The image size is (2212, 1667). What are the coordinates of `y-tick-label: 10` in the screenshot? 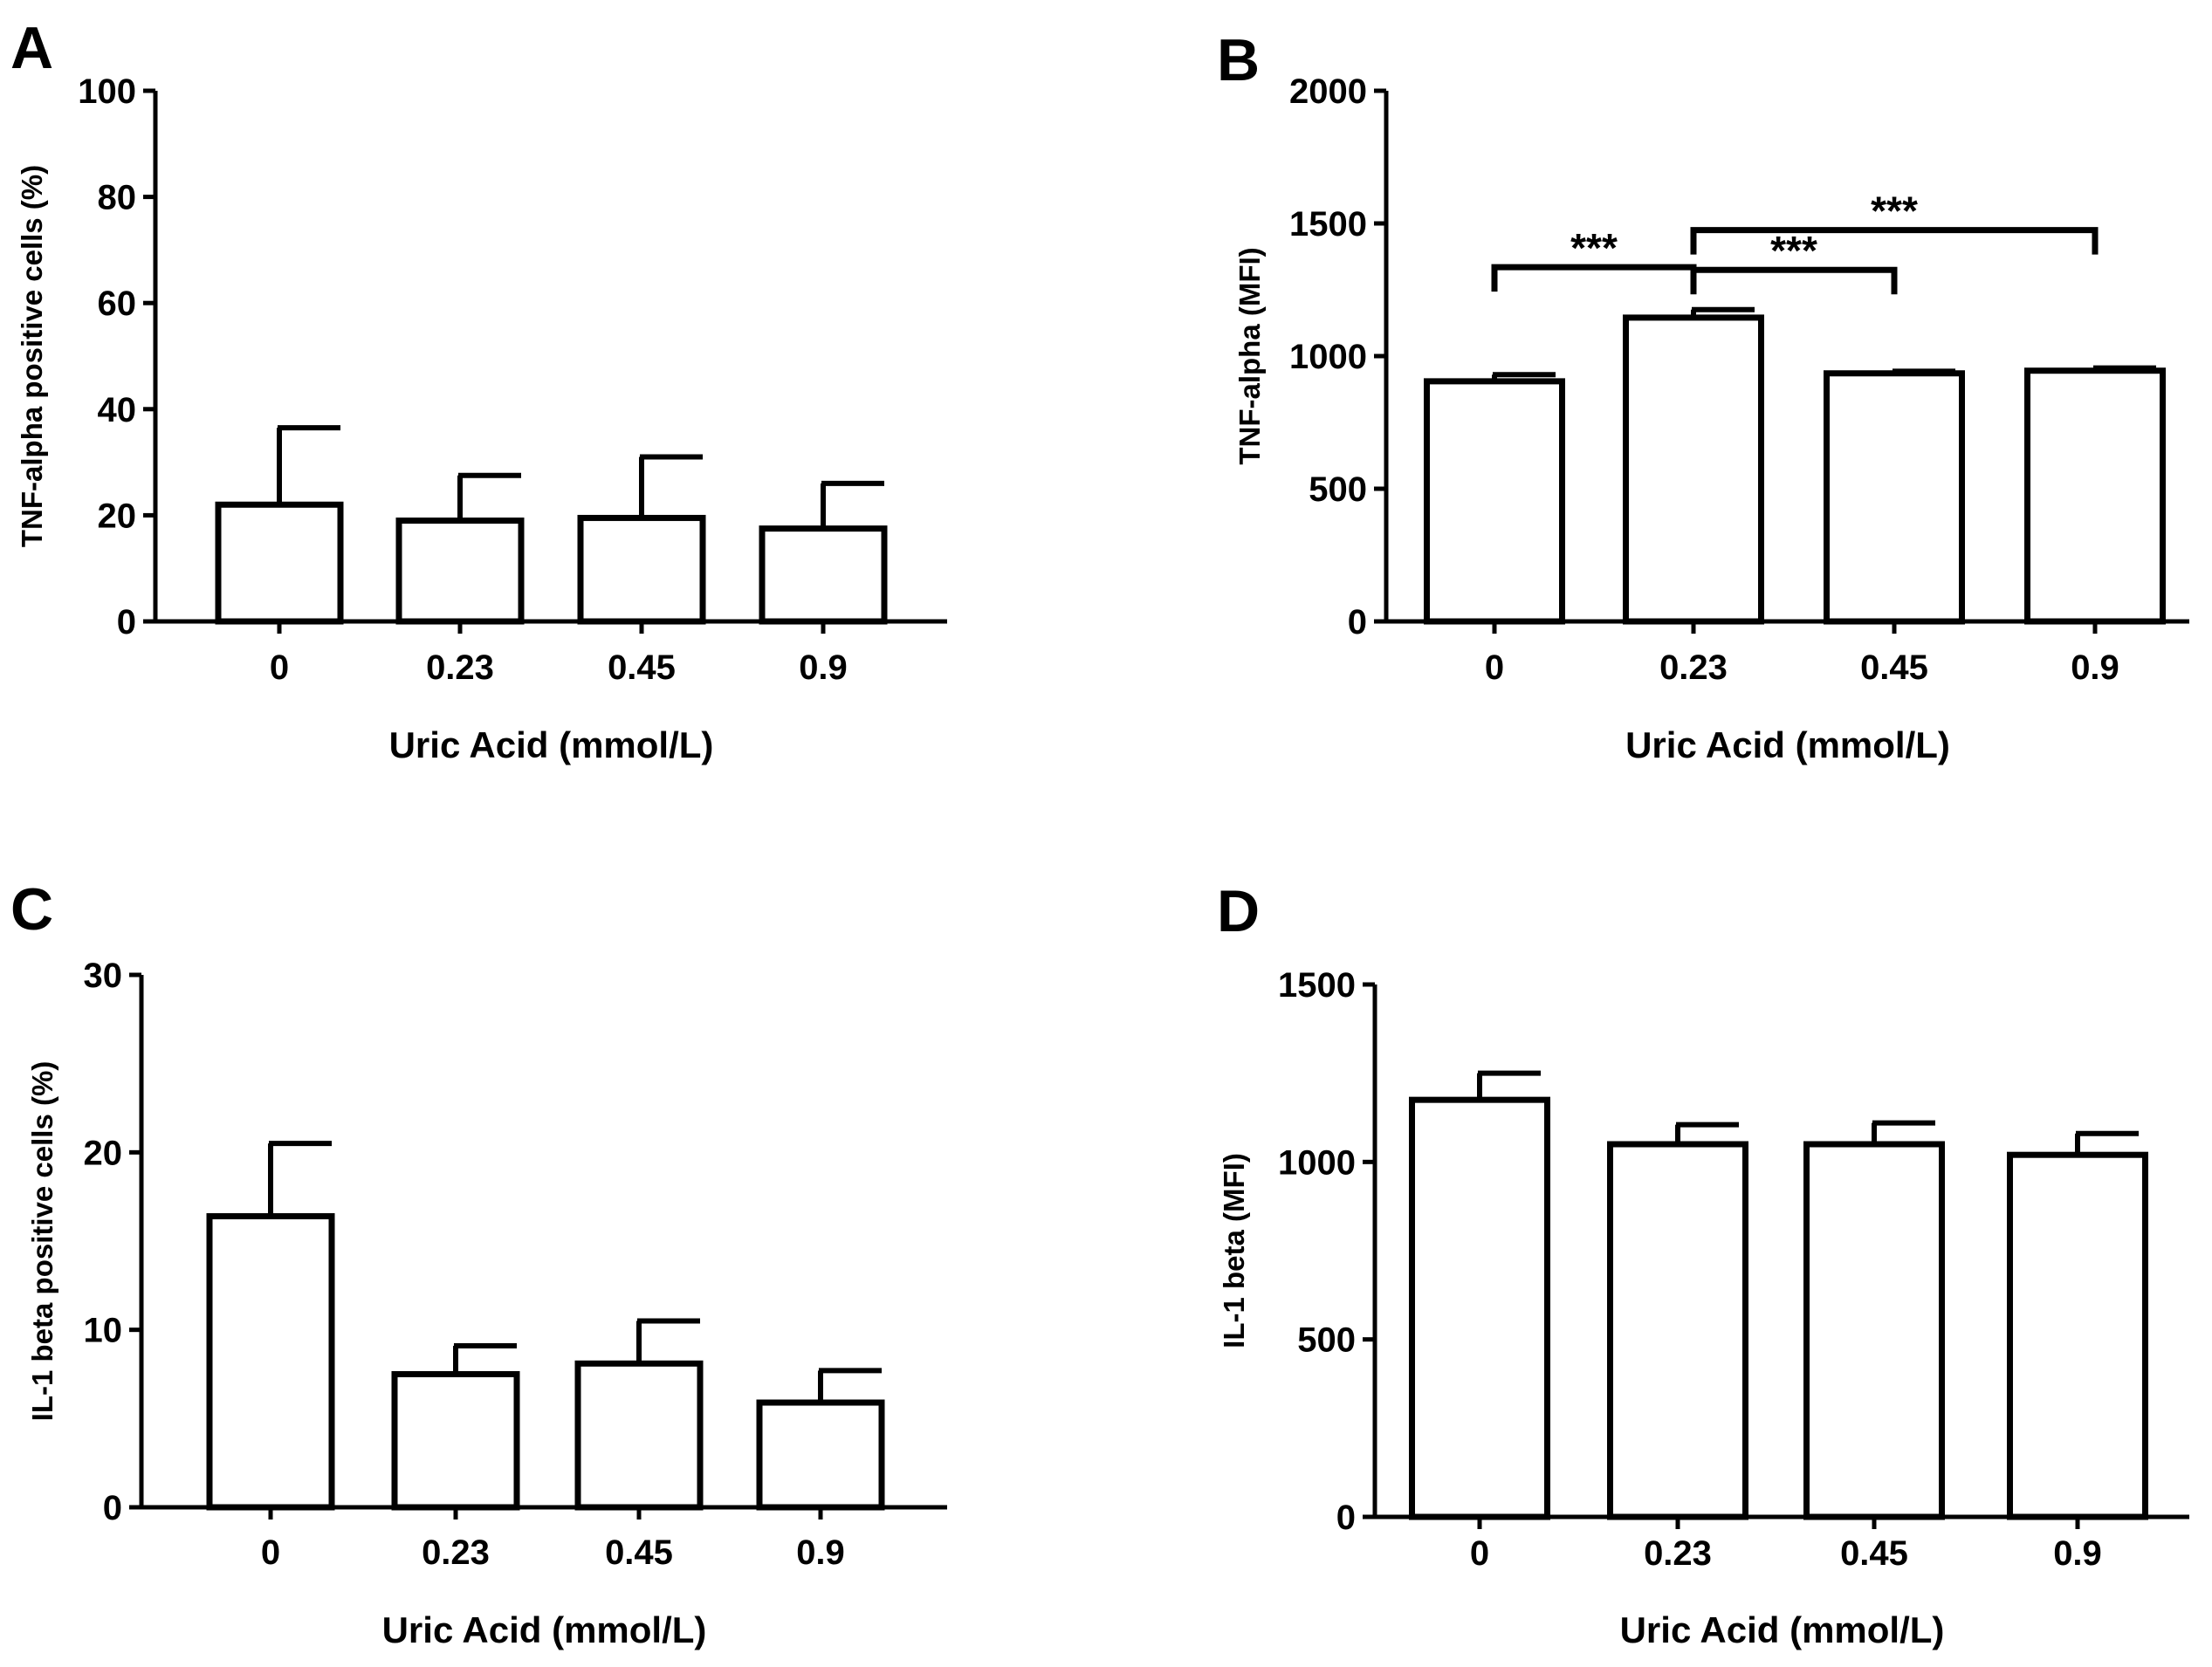 It's located at (103, 1331).